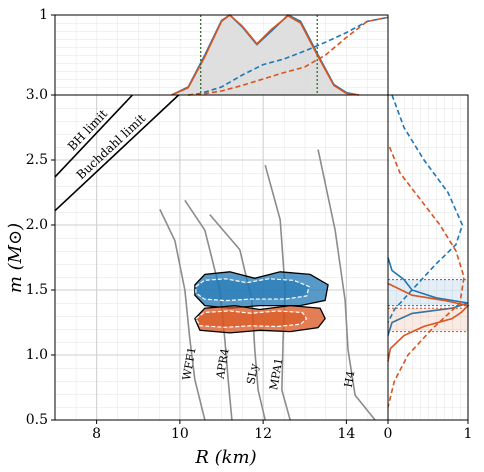 This screenshot has width=484, height=472. I want to click on y-tick-label: 2.5, so click(37, 160).